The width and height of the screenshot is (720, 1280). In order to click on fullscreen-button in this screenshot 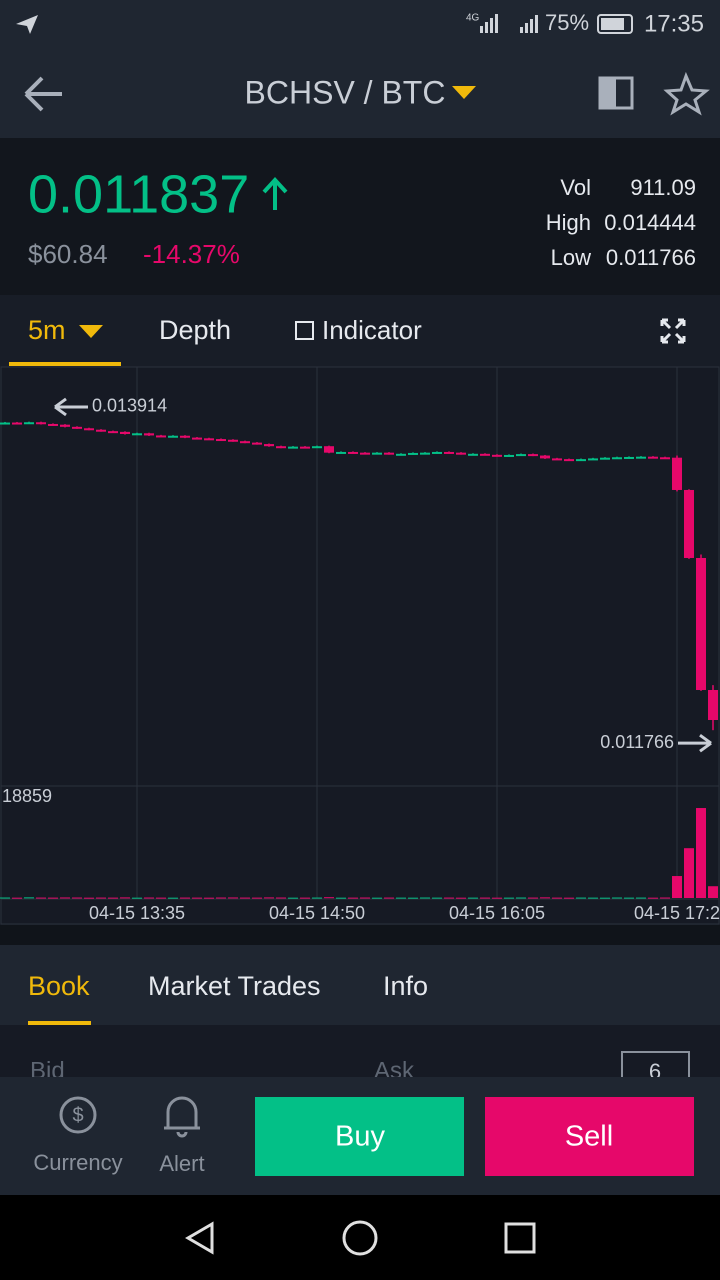, I will do `click(673, 331)`.